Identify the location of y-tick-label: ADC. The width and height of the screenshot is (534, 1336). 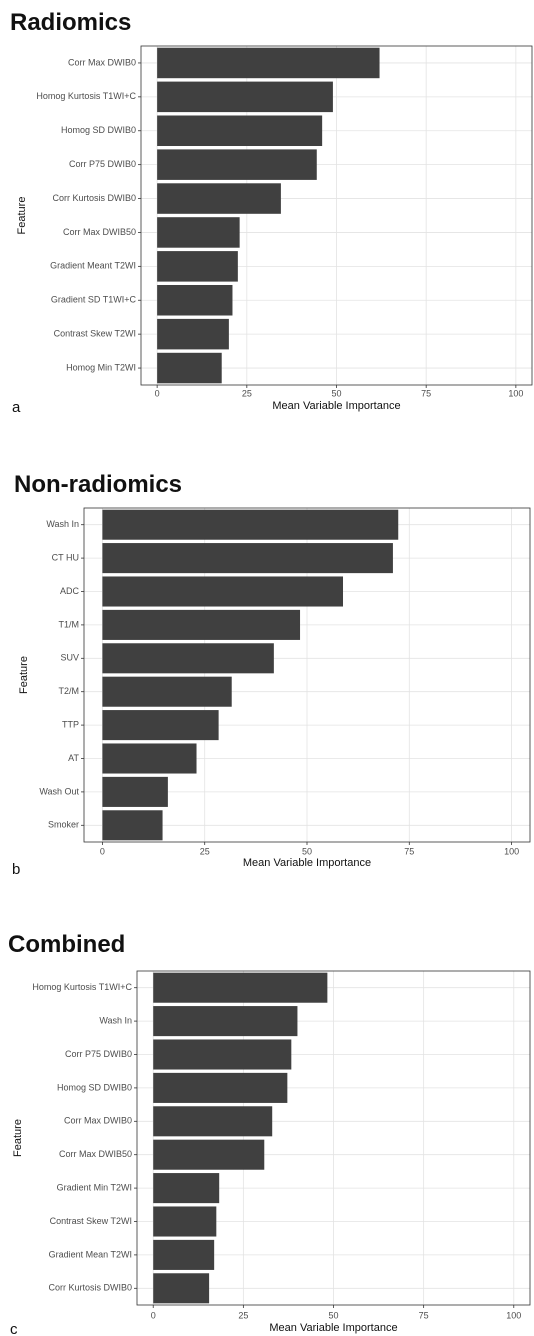
(70, 591).